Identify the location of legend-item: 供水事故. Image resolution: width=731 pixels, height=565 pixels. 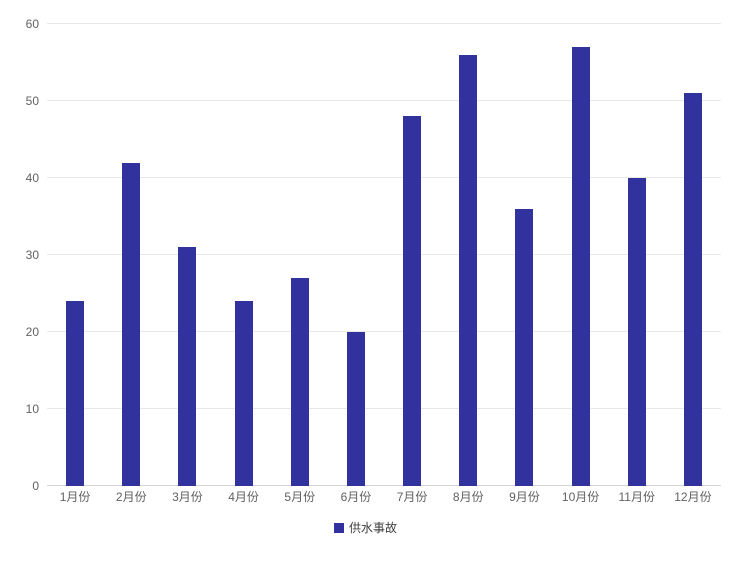
(365, 528).